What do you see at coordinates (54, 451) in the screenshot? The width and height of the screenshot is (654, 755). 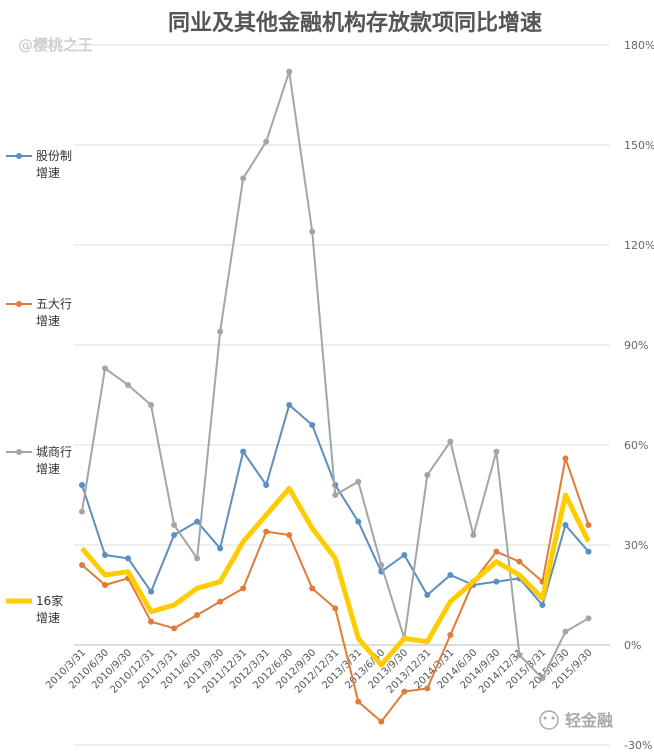 I see `legend-label: 城商行` at bounding box center [54, 451].